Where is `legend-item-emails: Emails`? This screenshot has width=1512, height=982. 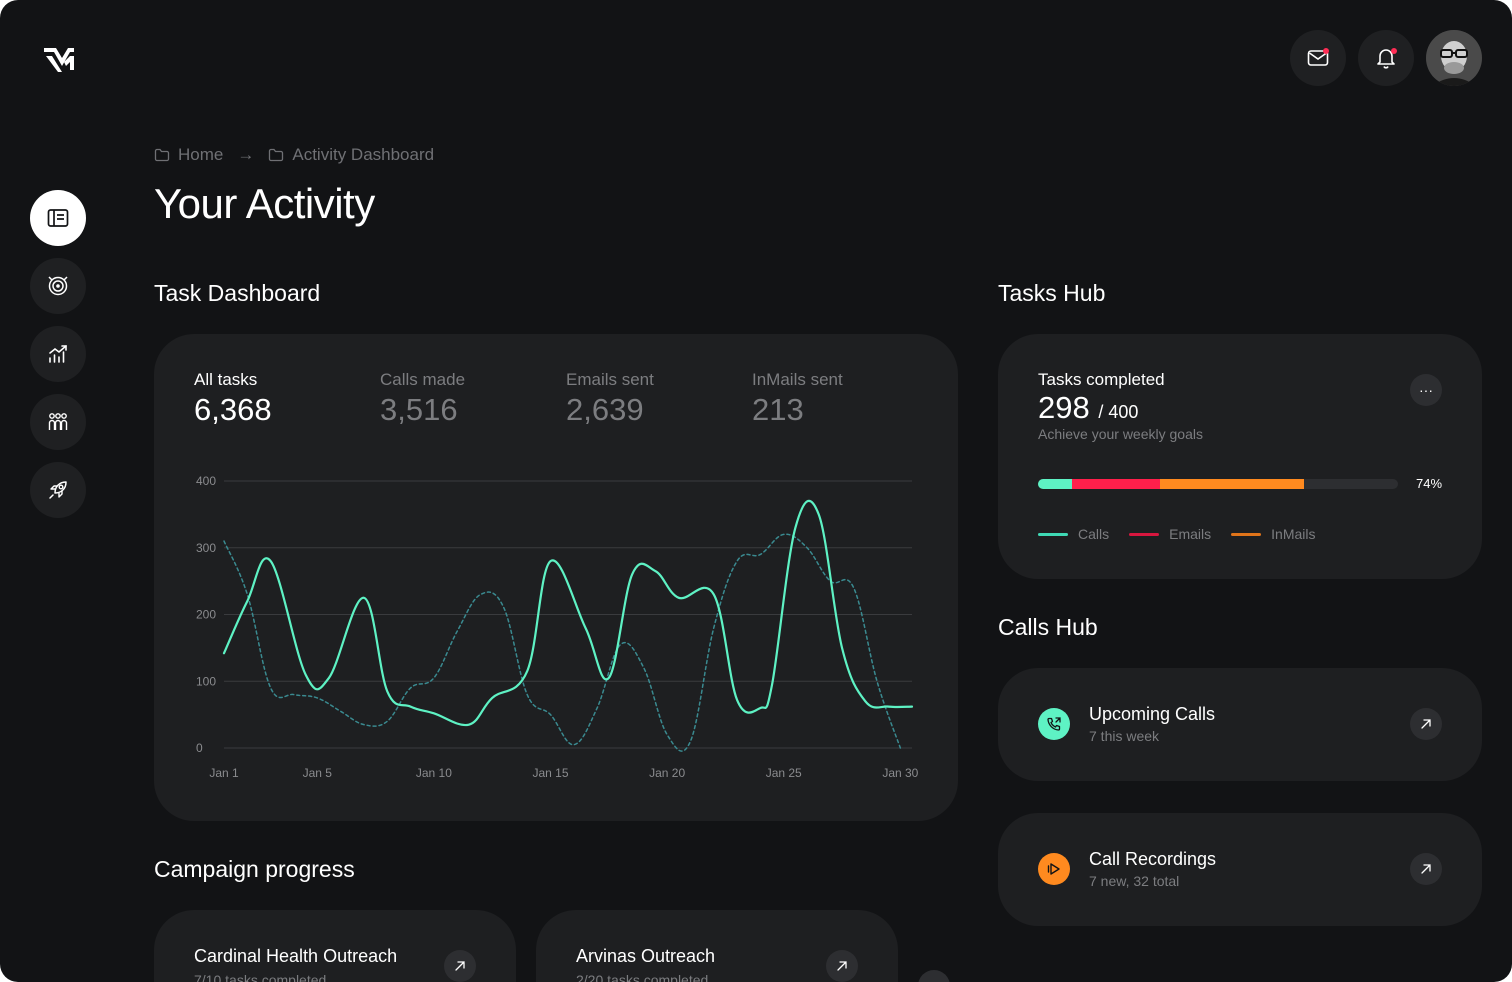 legend-item-emails: Emails is located at coordinates (1170, 534).